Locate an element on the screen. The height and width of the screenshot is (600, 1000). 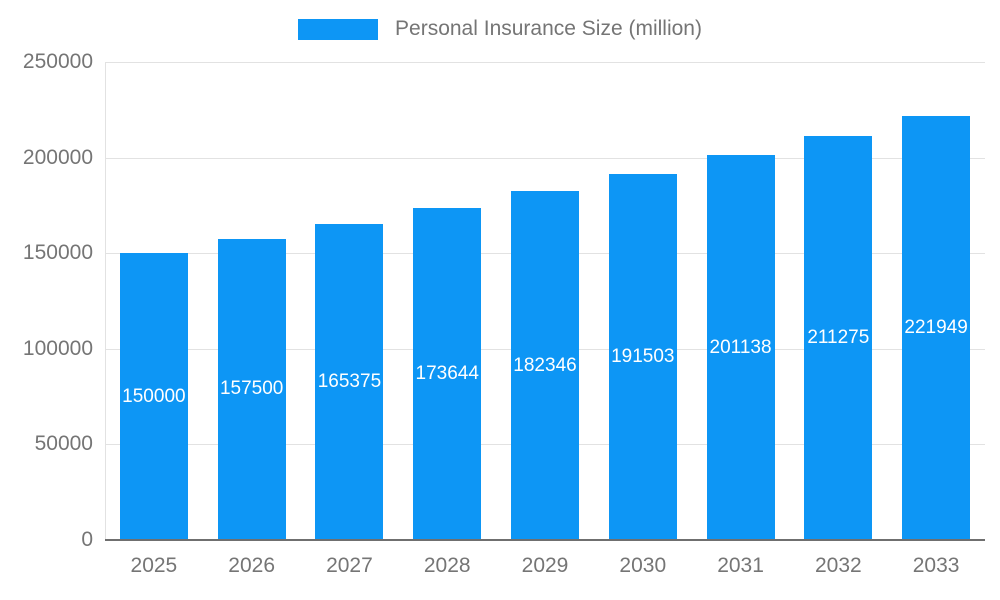
bar-value-label: 201138 is located at coordinates (740, 347).